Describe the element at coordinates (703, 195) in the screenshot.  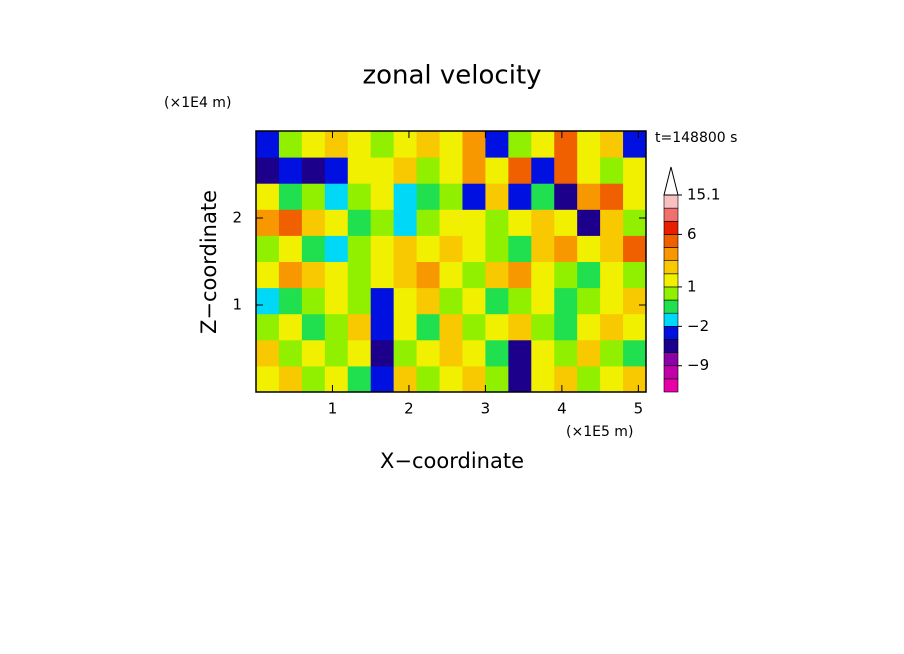
I see `colorbar-label: 15.1` at that location.